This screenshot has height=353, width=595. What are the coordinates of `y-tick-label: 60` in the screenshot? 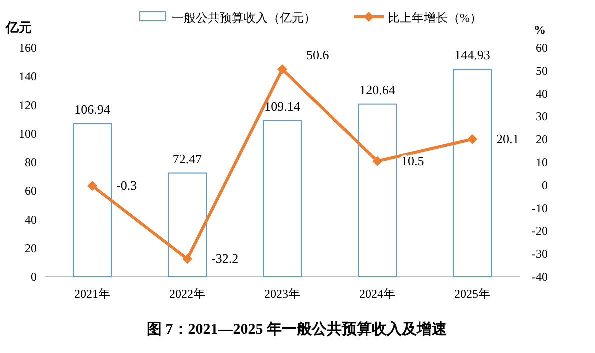 It's located at (31, 191).